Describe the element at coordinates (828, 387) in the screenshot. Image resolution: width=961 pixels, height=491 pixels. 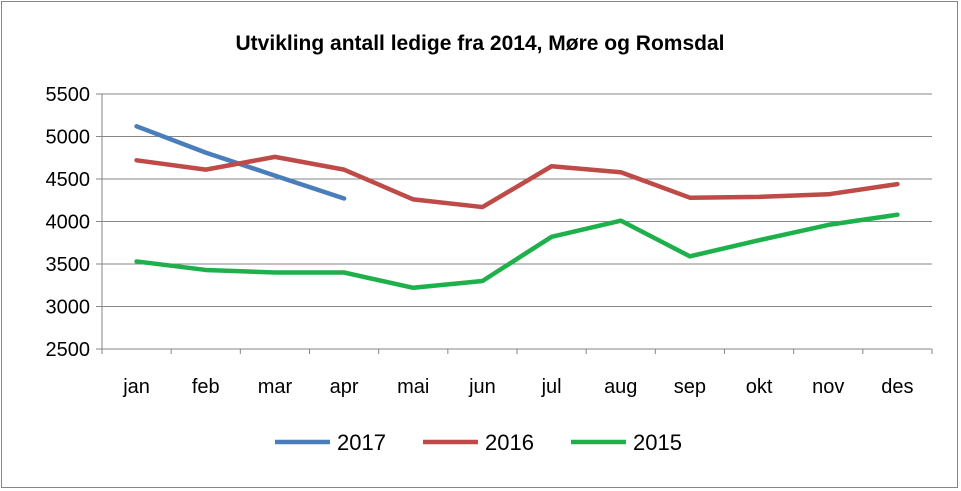
I see `x-tick-label: nov` at that location.